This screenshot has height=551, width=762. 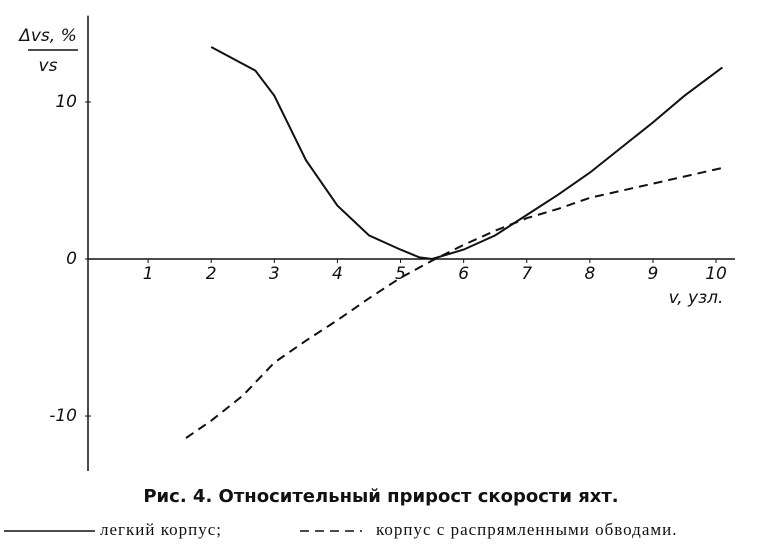 I want to click on y-label-denominator: vs, so click(x=48, y=66).